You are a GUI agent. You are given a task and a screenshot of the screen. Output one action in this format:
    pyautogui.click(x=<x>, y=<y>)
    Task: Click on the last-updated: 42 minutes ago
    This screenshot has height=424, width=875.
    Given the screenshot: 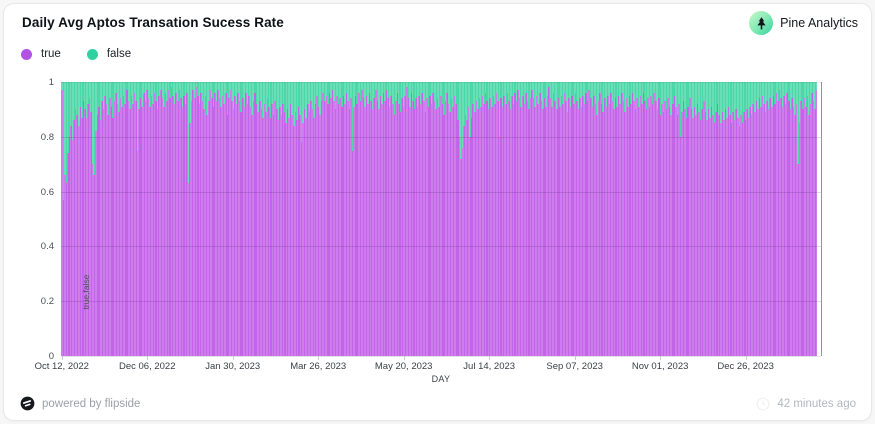 What is the action you would take?
    pyautogui.click(x=806, y=404)
    